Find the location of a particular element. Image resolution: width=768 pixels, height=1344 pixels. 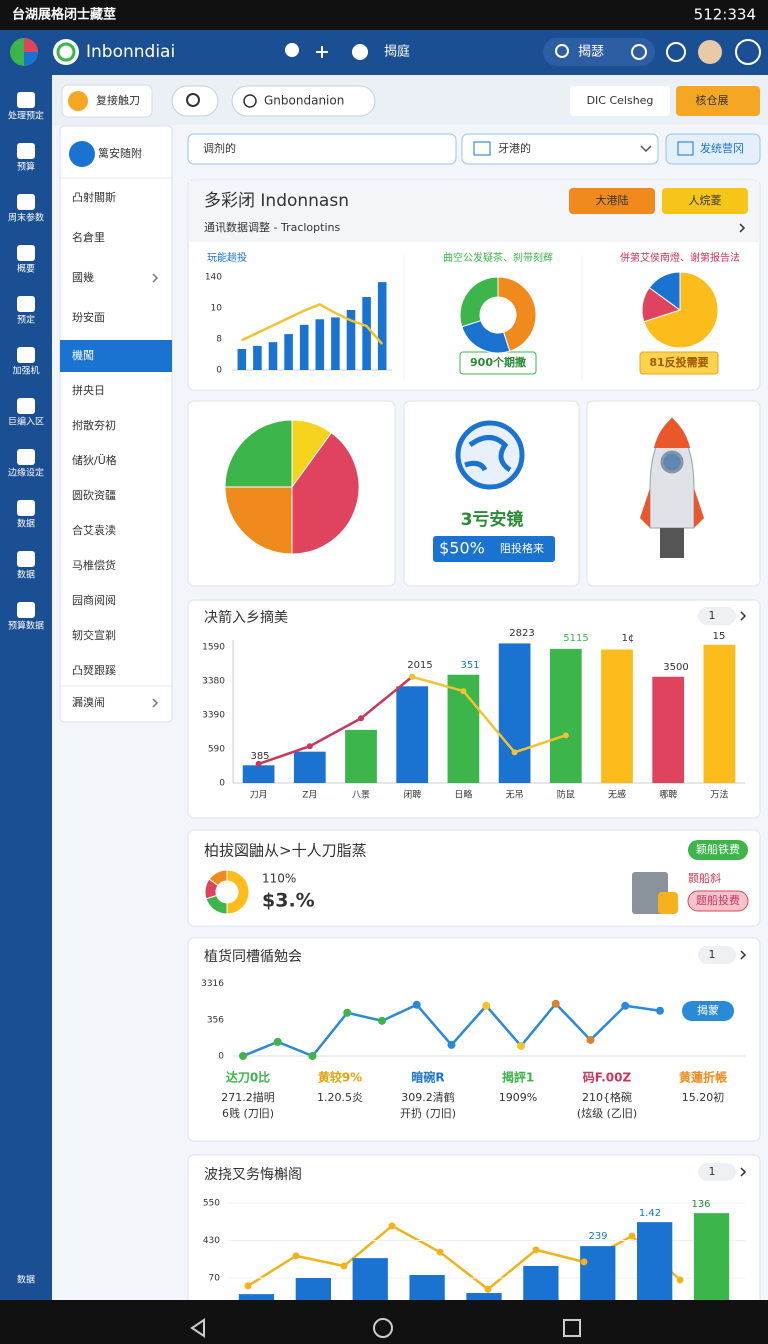

action-button is located at coordinates (718, 101).